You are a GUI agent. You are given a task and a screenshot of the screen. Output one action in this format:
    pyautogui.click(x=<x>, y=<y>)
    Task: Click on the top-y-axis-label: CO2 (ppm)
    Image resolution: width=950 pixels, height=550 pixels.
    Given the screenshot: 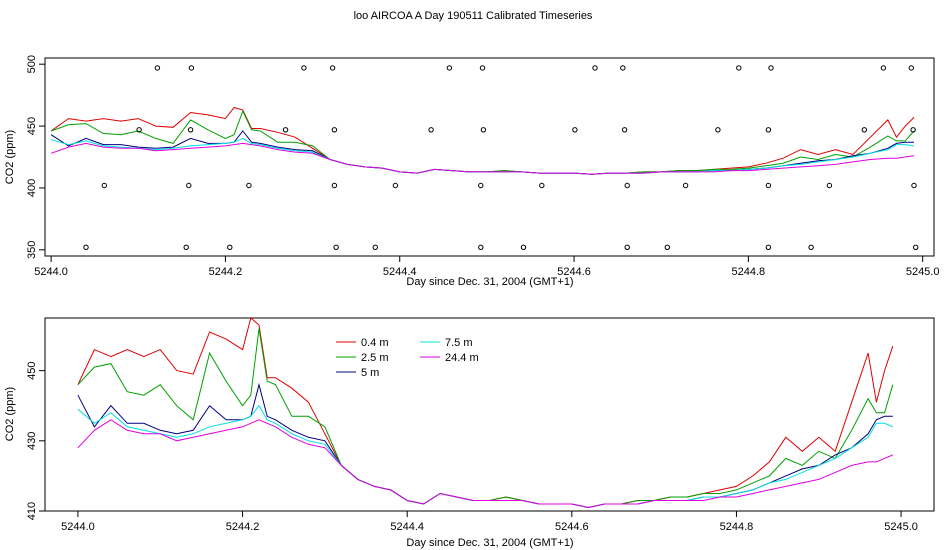 What is the action you would take?
    pyautogui.click(x=10, y=157)
    